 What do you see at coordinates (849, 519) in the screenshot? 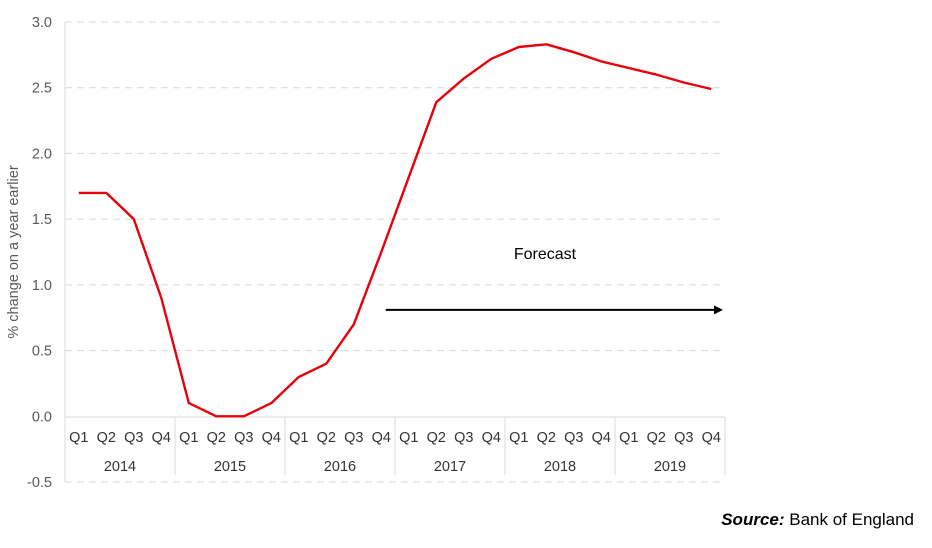
I see `source-text: Bank of England` at bounding box center [849, 519].